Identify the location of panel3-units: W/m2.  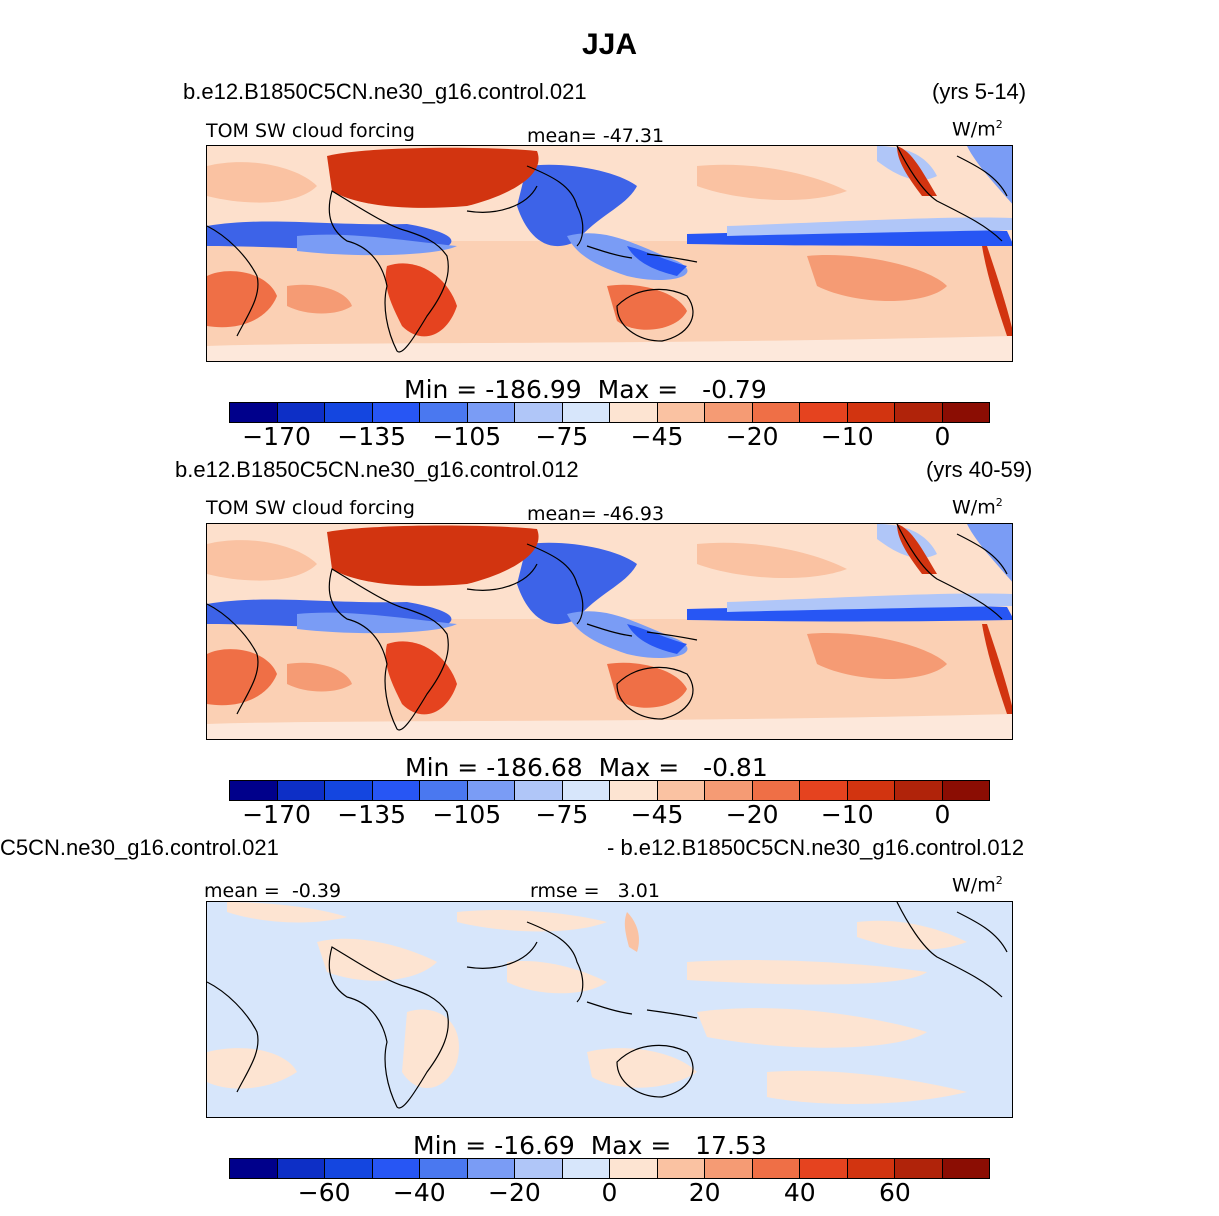
(977, 885).